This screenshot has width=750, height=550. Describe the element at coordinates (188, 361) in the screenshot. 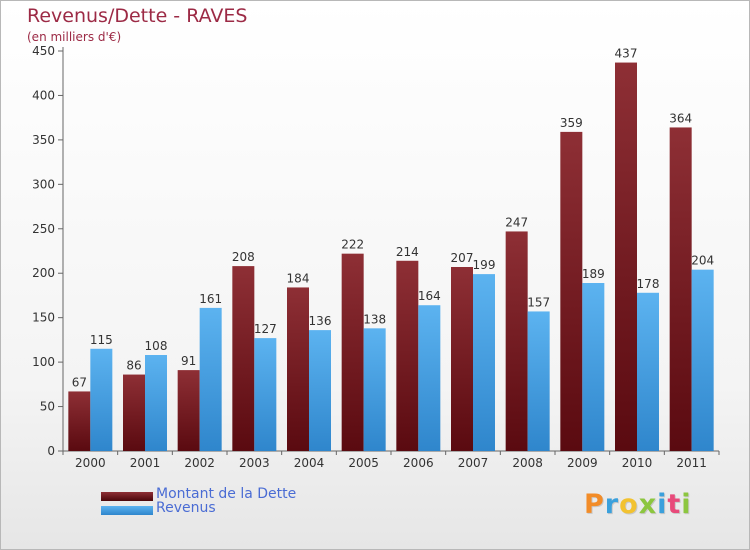

I see `data-label-dette: 91` at that location.